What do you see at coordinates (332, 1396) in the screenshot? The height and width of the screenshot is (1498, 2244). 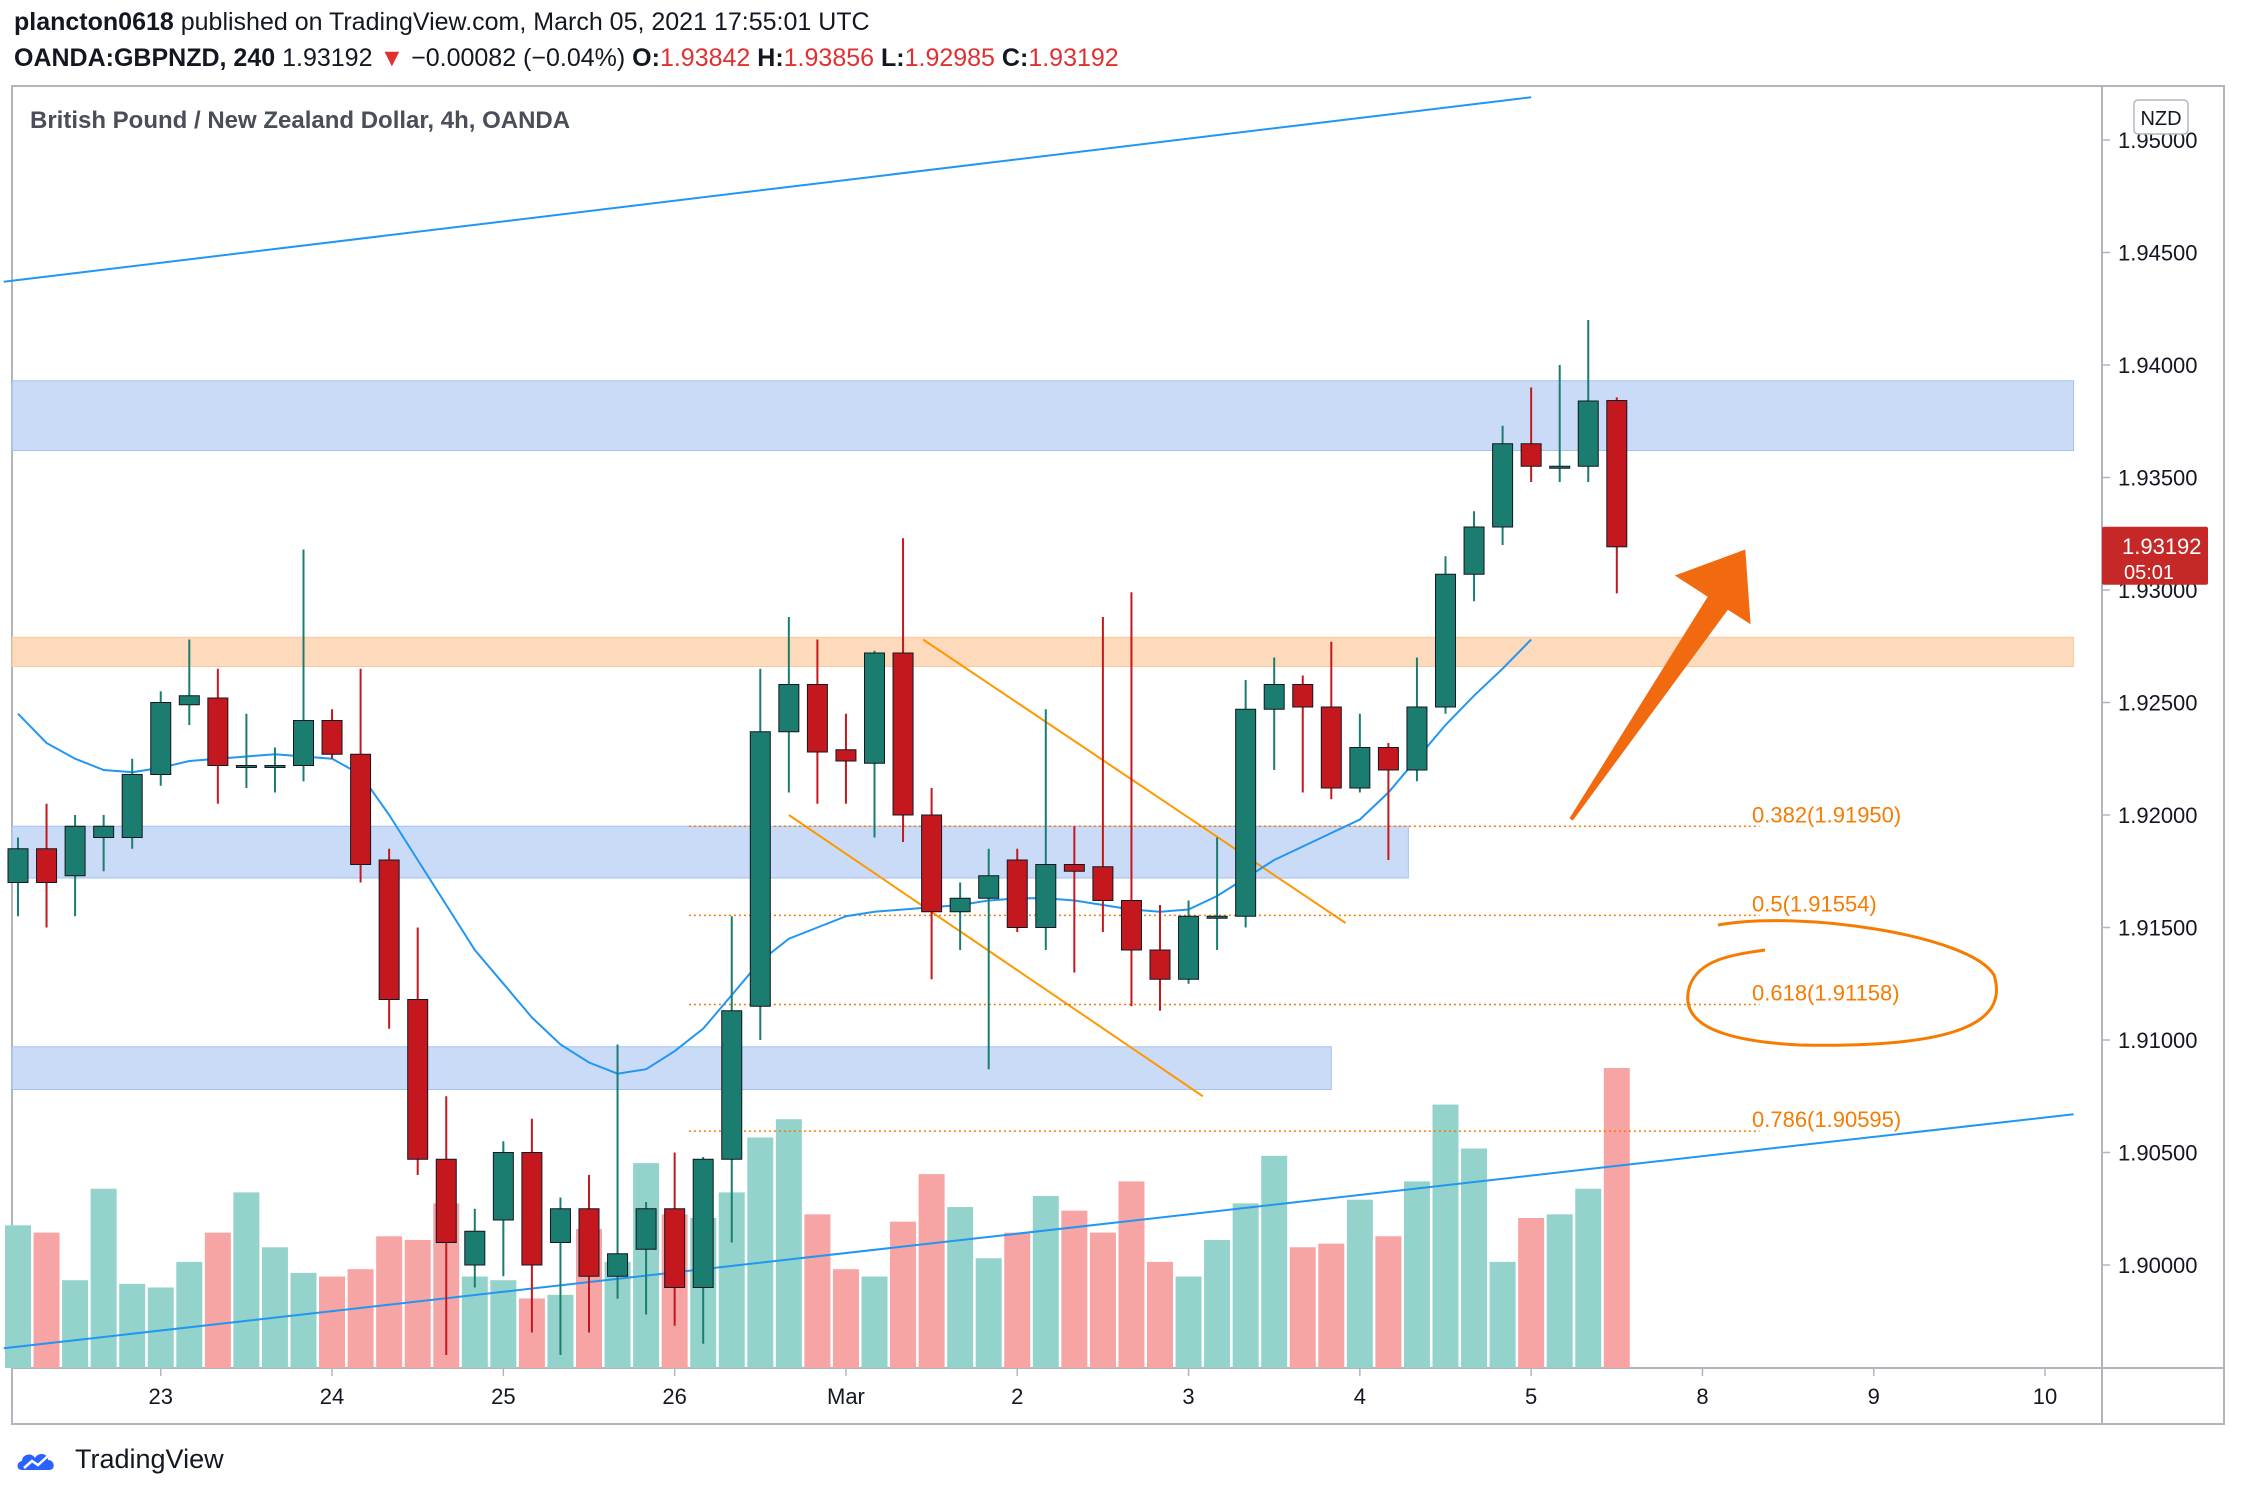 I see `time-tick-label: 24` at bounding box center [332, 1396].